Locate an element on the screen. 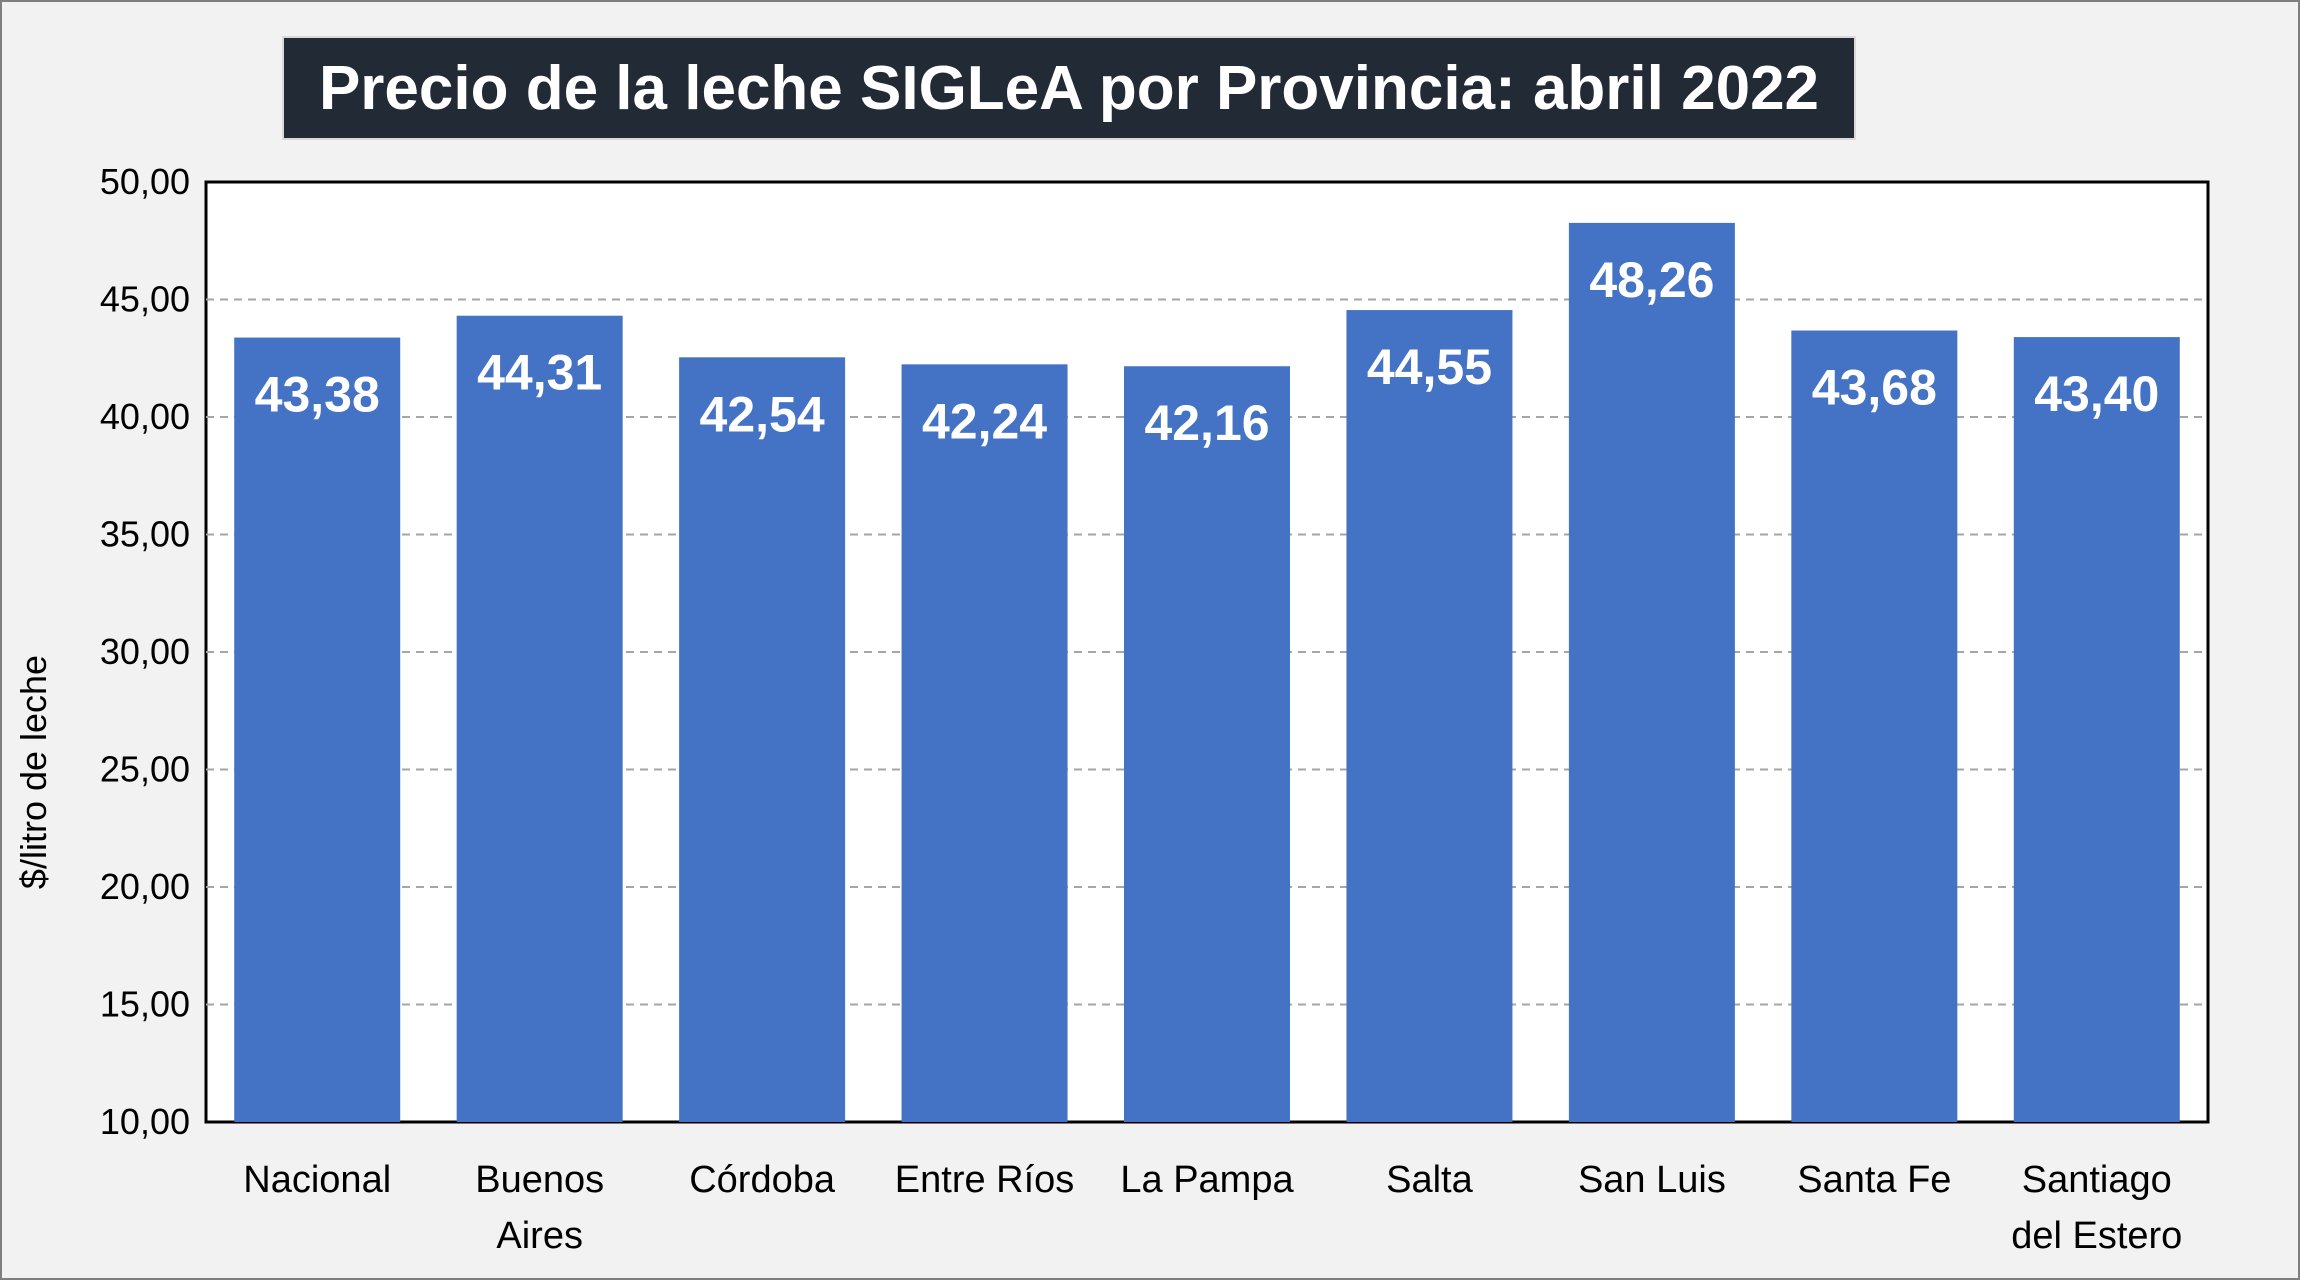 The height and width of the screenshot is (1280, 2300). bar-value-label: 43,38 is located at coordinates (317, 395).